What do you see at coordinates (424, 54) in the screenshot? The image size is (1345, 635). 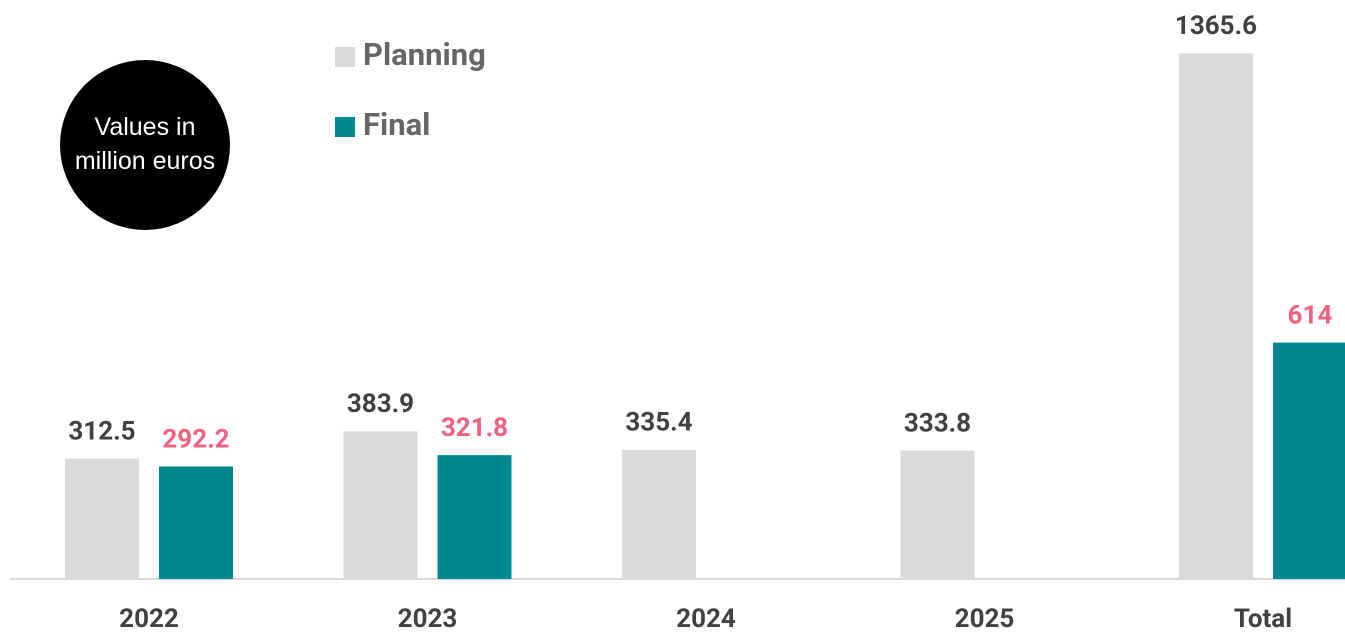 I see `legend-label: Planning` at bounding box center [424, 54].